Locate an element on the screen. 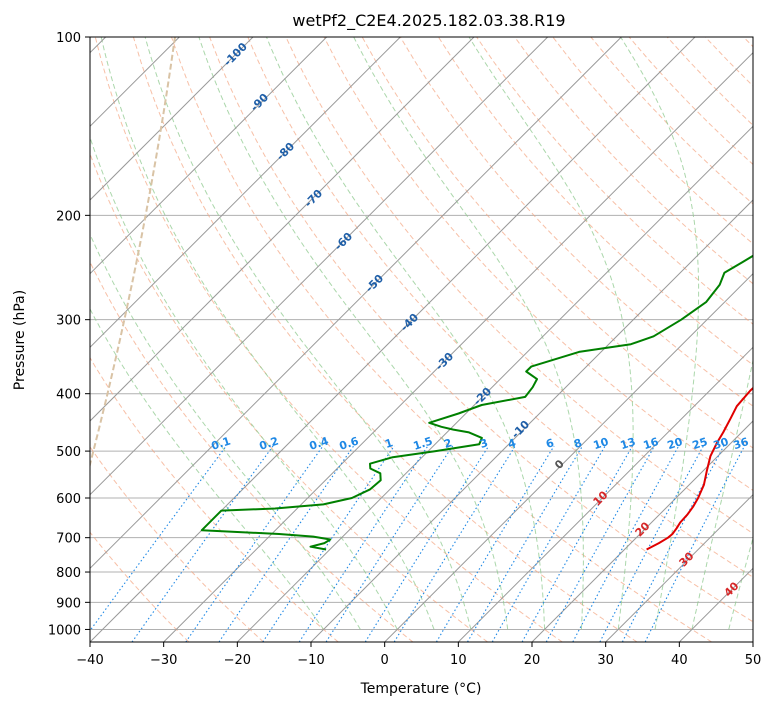 This screenshot has height=708, width=775. y-tick-label: 500 is located at coordinates (68, 452).